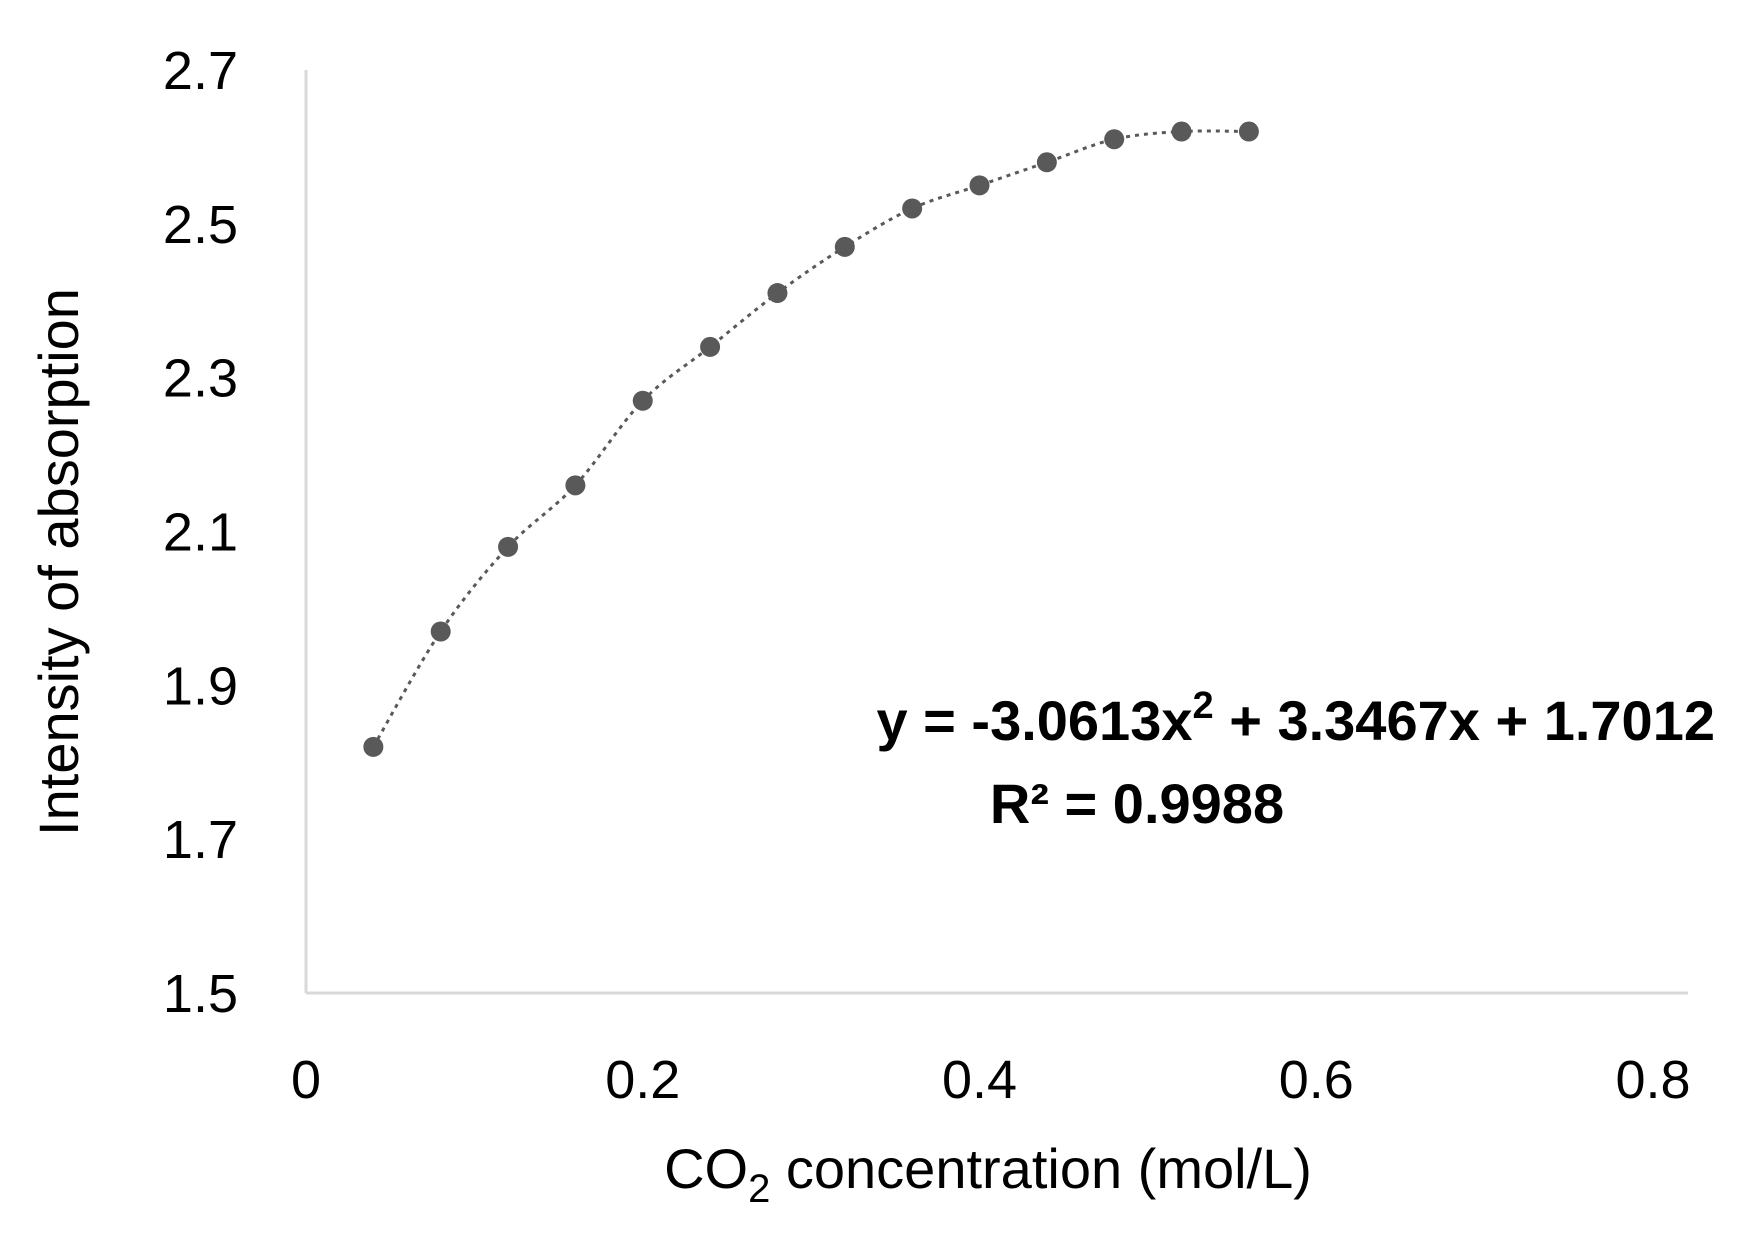  What do you see at coordinates (200, 994) in the screenshot?
I see `y-tick-label: 1.5` at bounding box center [200, 994].